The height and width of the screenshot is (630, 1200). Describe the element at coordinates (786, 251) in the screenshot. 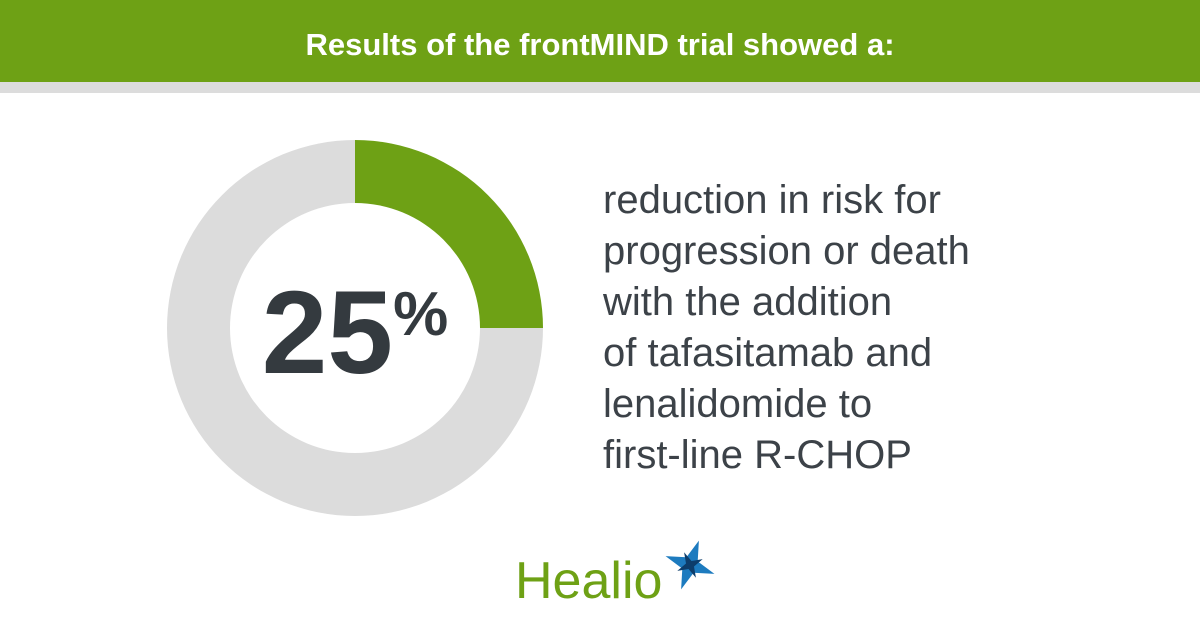

I see `description-line: progression or death` at that location.